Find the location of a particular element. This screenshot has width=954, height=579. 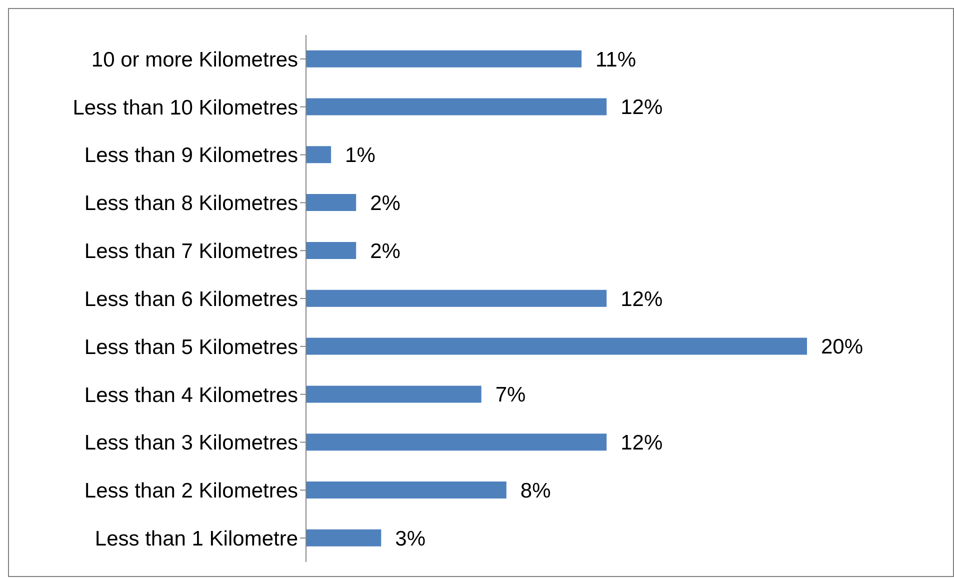

data-label: 7% is located at coordinates (510, 395).